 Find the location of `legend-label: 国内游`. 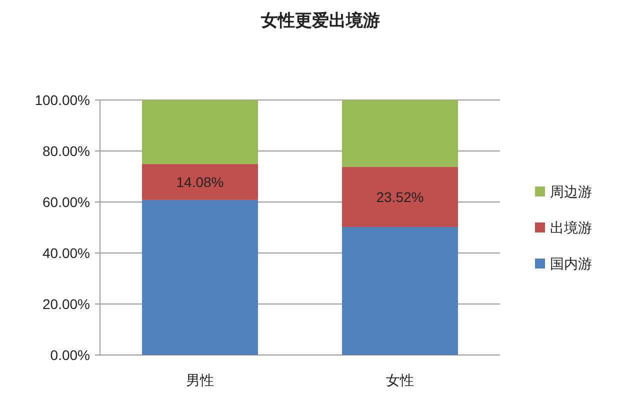

legend-label: 国内游 is located at coordinates (571, 264).